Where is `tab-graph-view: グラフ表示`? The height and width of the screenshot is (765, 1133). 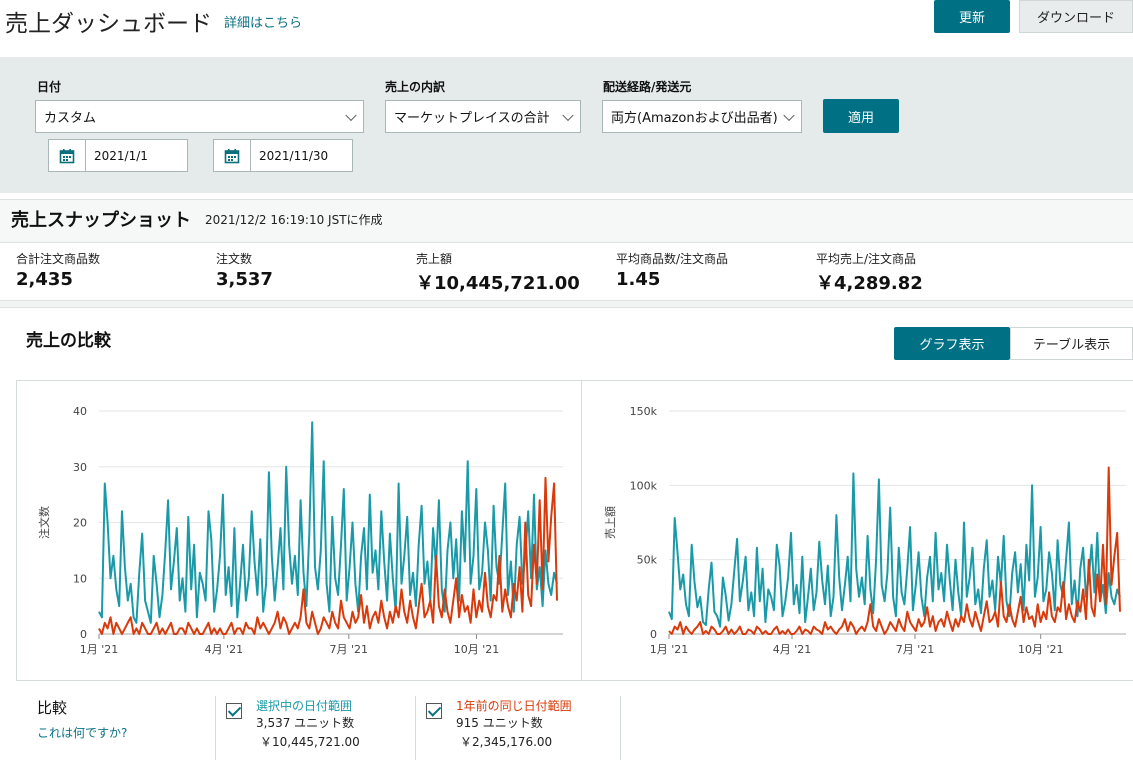
tab-graph-view: グラフ表示 is located at coordinates (952, 343).